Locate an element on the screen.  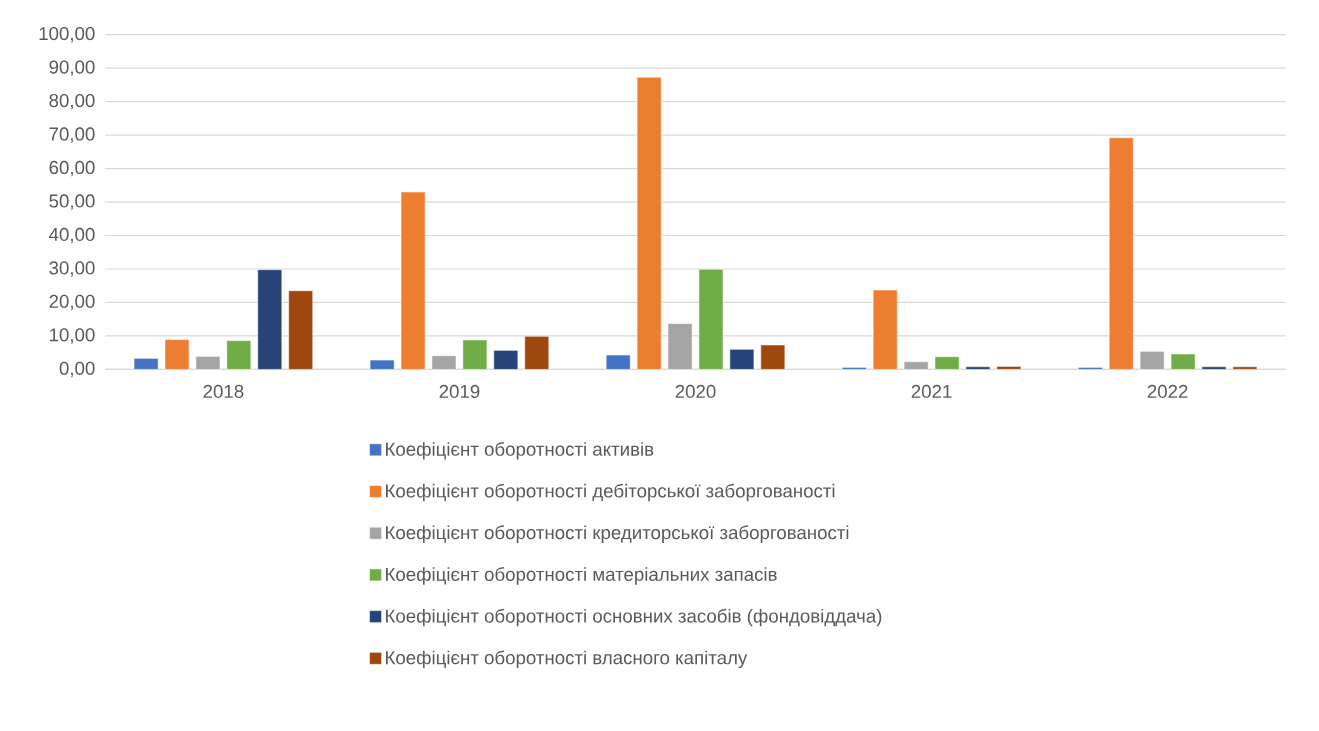
y-tick-label: 70,00 is located at coordinates (72, 135).